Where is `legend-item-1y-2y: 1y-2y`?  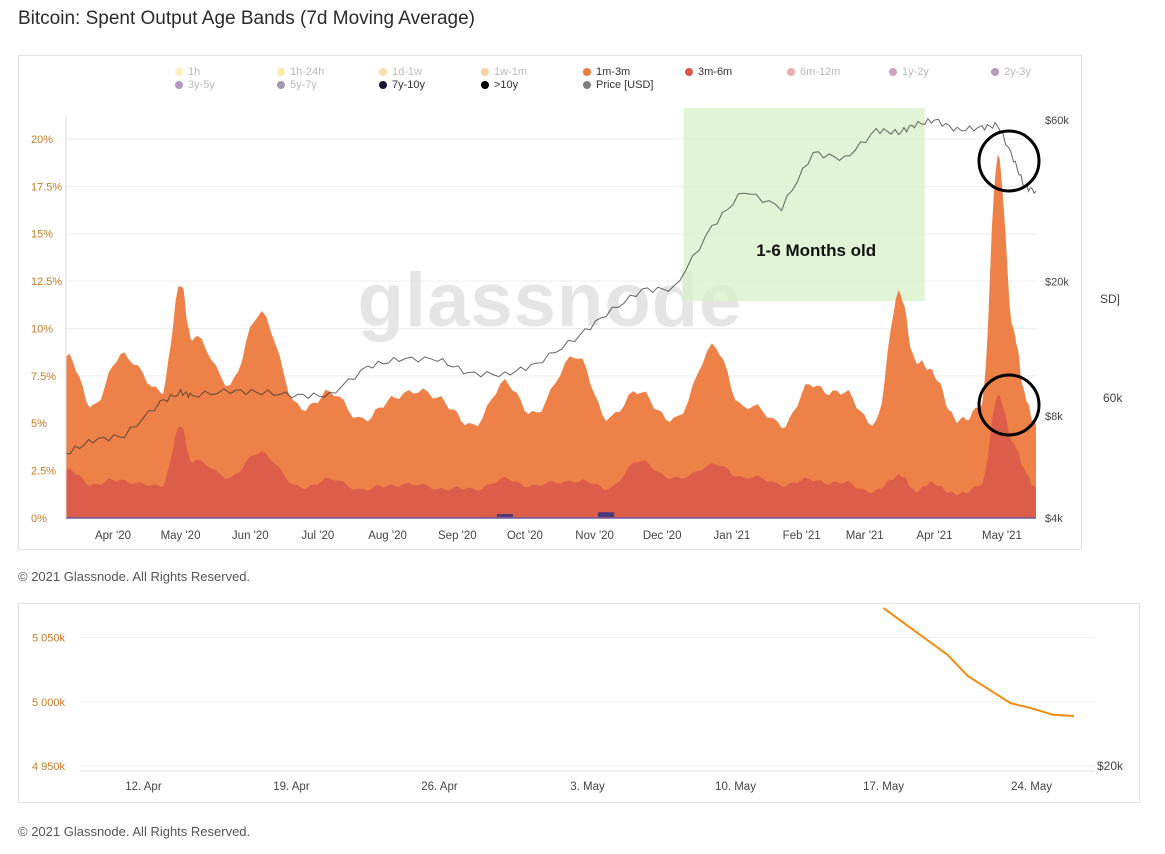 legend-item-1y-2y: 1y-2y is located at coordinates (909, 72).